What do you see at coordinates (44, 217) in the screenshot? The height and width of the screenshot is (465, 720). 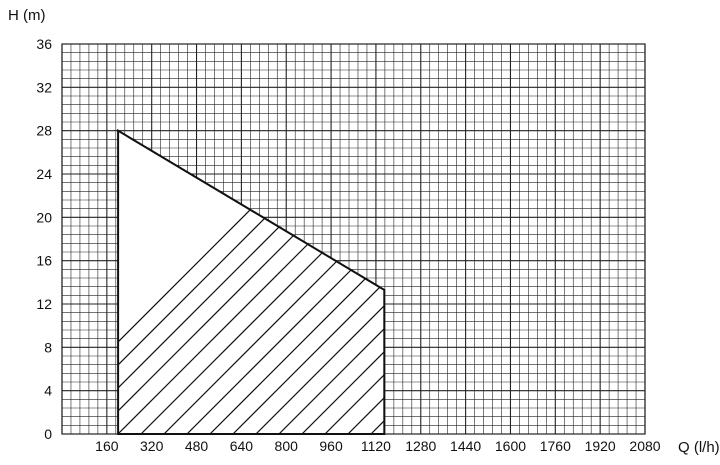 I see `y-tick-label: 20` at bounding box center [44, 217].